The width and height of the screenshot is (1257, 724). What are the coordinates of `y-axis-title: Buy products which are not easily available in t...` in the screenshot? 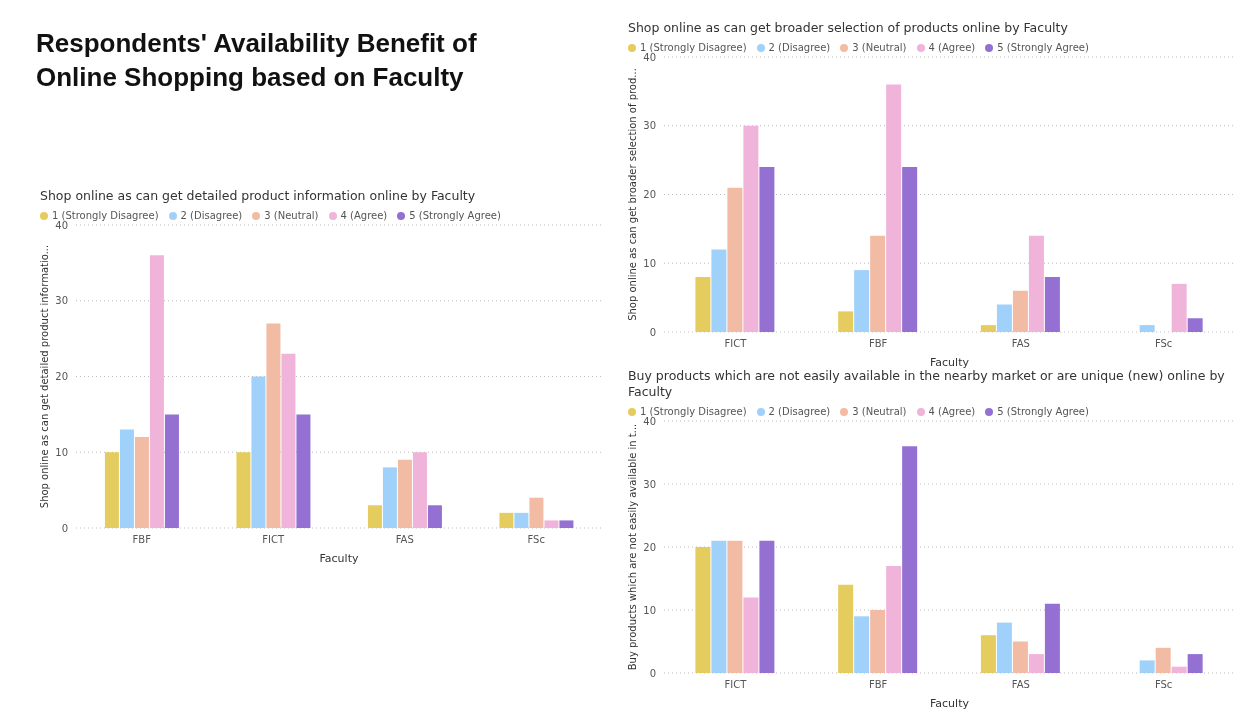 It's located at (632, 547).